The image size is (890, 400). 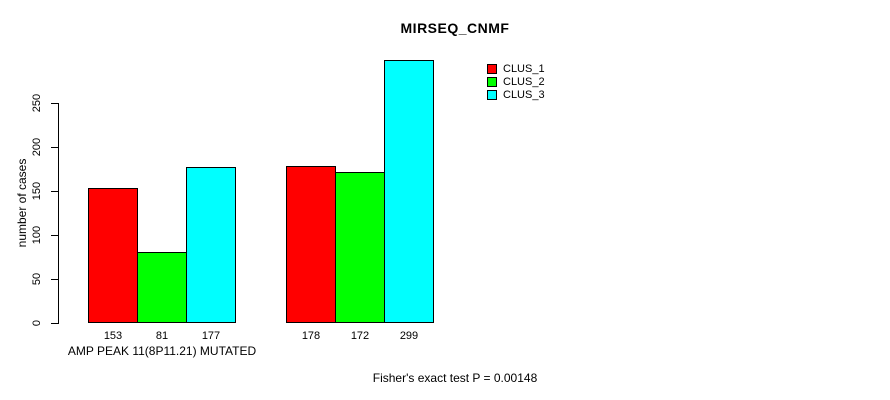 What do you see at coordinates (113, 255) in the screenshot?
I see `bar-clus_1-group1` at bounding box center [113, 255].